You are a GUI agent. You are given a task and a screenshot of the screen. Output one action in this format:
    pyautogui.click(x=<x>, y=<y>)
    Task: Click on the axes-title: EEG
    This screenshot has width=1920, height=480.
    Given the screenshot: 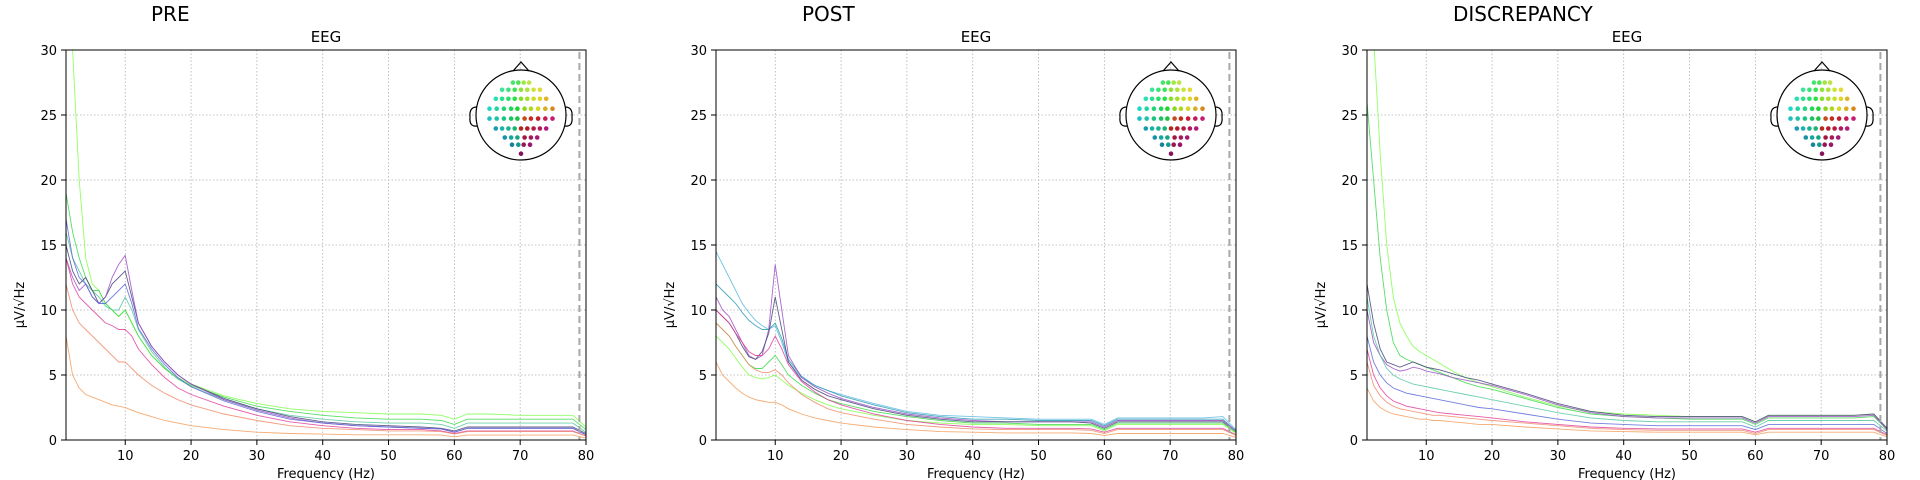 What is the action you would take?
    pyautogui.click(x=1627, y=37)
    